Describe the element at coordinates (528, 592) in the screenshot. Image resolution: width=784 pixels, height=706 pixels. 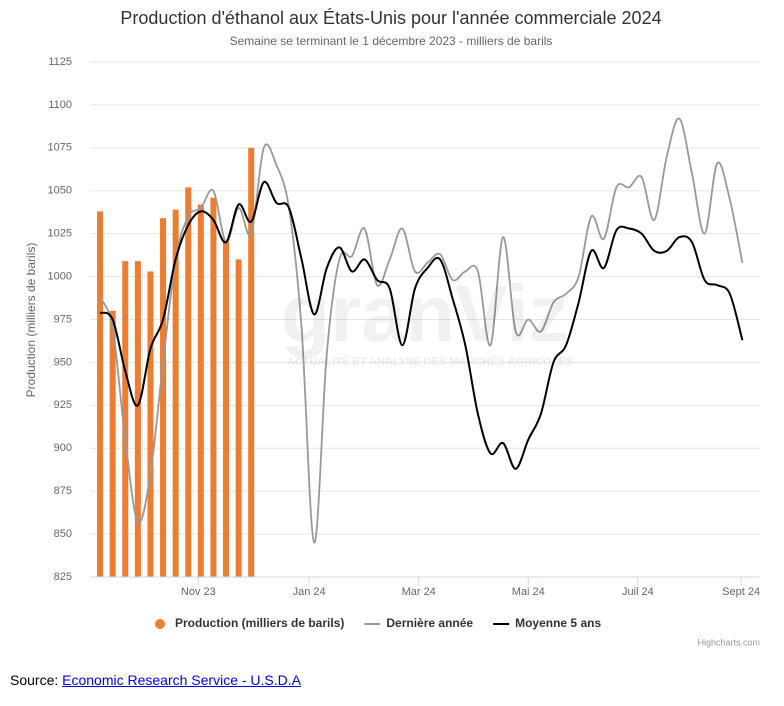
I see `x-tick-label: Mai 24` at that location.